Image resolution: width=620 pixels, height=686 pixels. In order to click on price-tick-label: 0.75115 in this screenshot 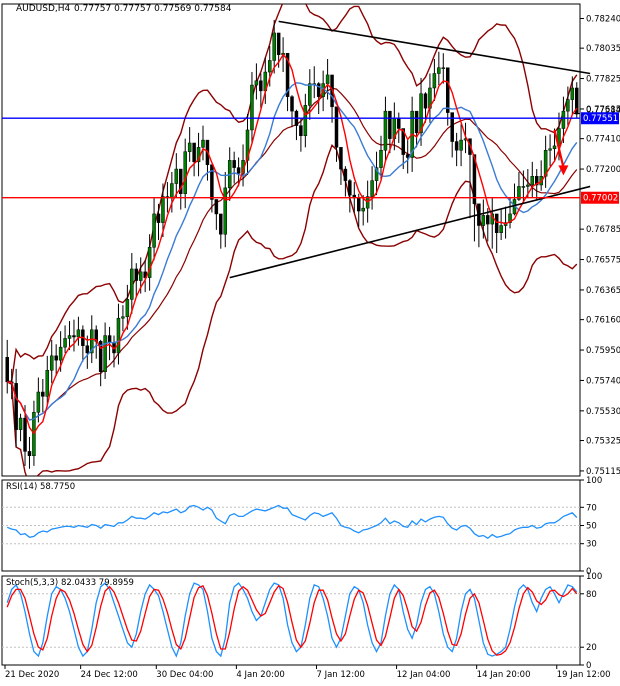, I will do `click(603, 472)`.